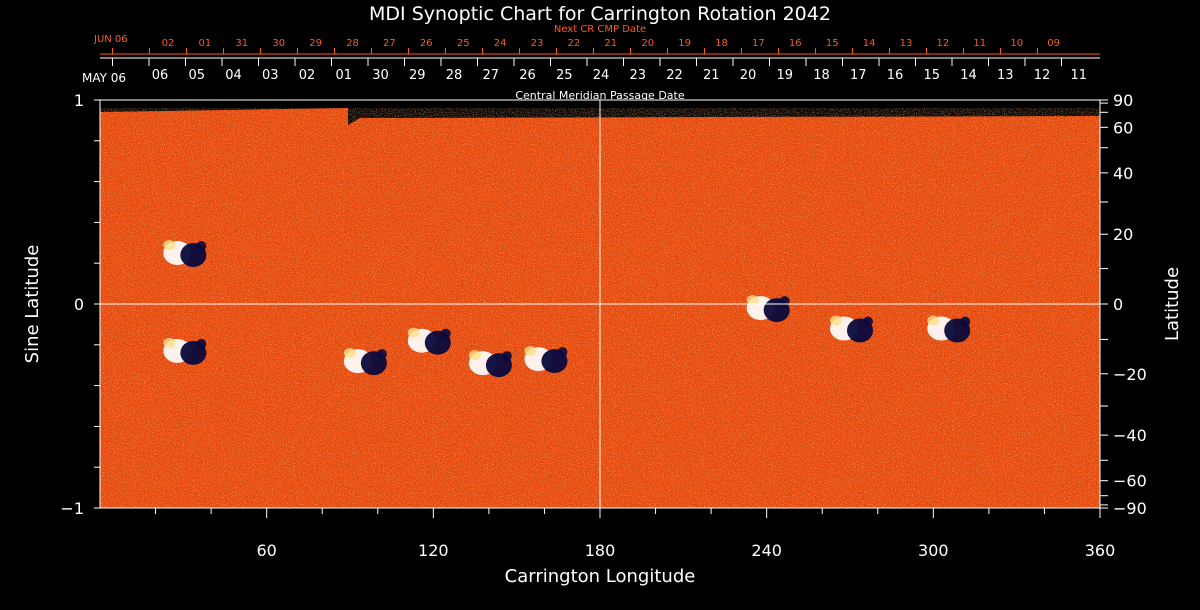  Describe the element at coordinates (943, 43) in the screenshot. I see `next-date-label: 12` at that location.